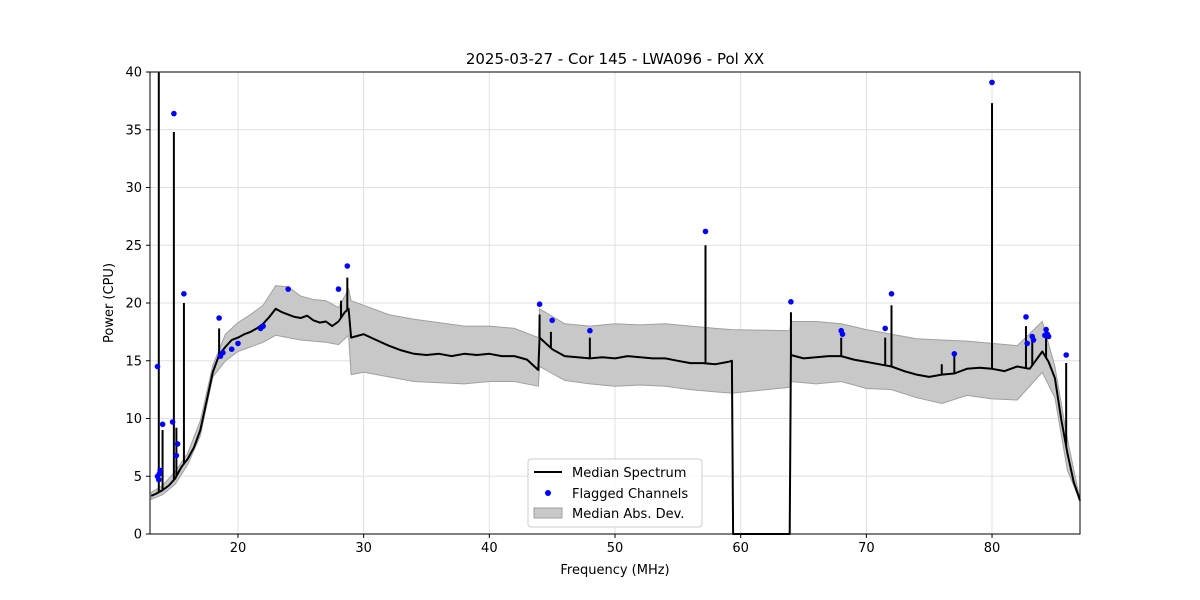 This screenshot has height=600, width=1200. I want to click on chart-title: 2025-03-27 - Cor 145 - LWA096 - Pol XX, so click(615, 59).